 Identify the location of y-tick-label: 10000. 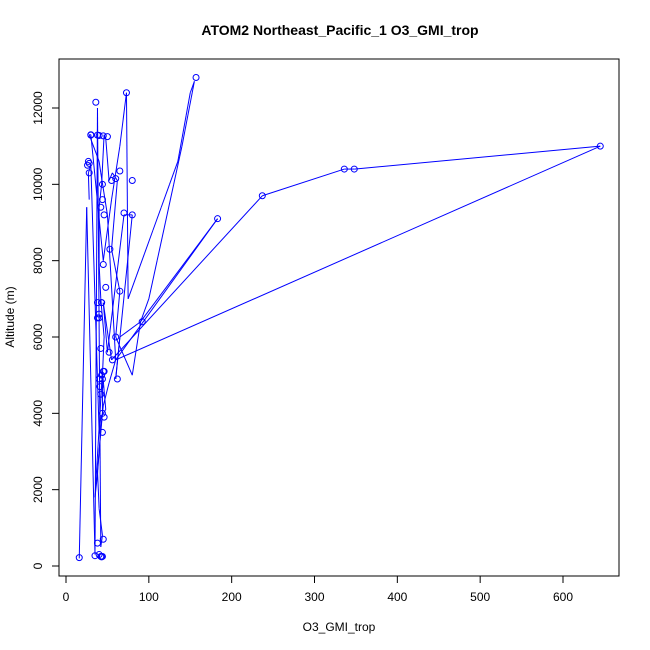
(38, 184).